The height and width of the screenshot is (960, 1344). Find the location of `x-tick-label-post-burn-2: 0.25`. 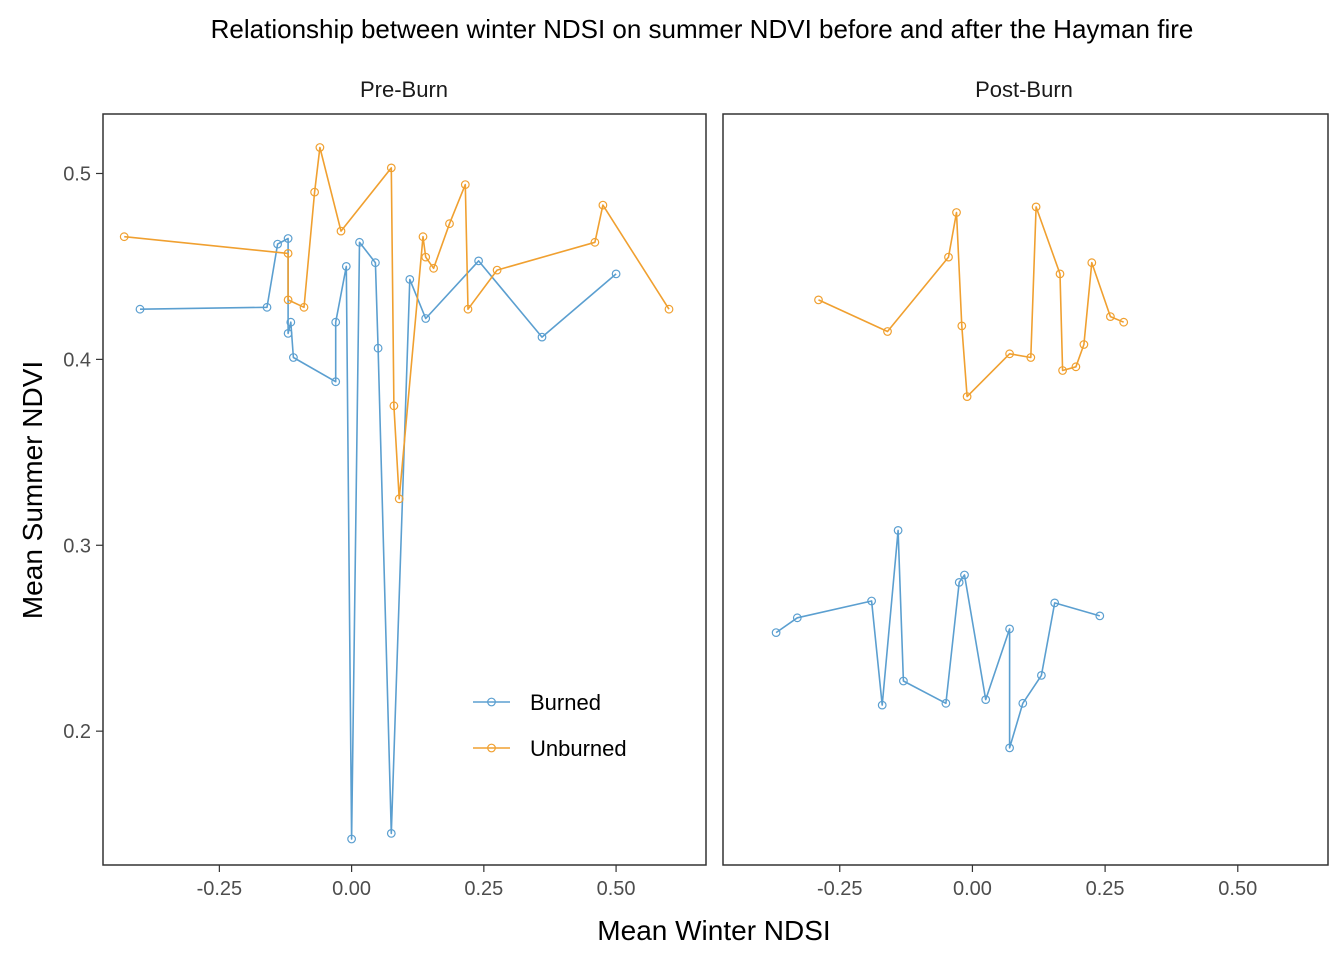

x-tick-label-post-burn-2: 0.25 is located at coordinates (1105, 889).